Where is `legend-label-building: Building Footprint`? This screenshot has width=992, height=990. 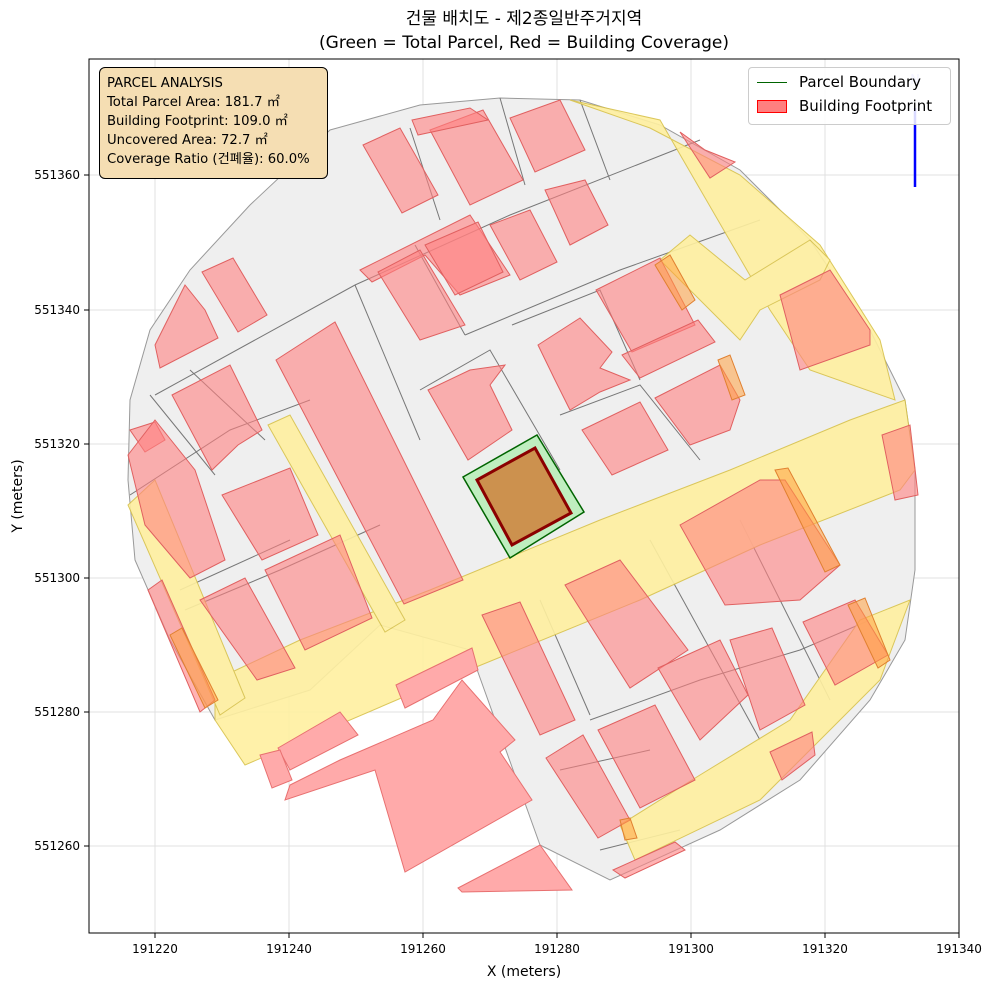
legend-label-building: Building Footprint is located at coordinates (866, 106).